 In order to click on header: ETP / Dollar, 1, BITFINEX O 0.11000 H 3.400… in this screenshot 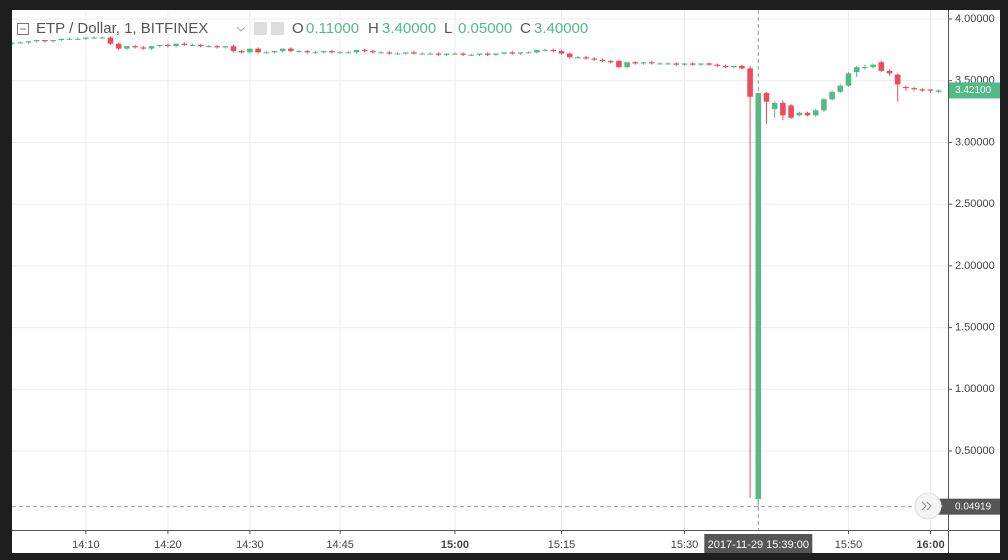, I will do `click(302, 28)`.